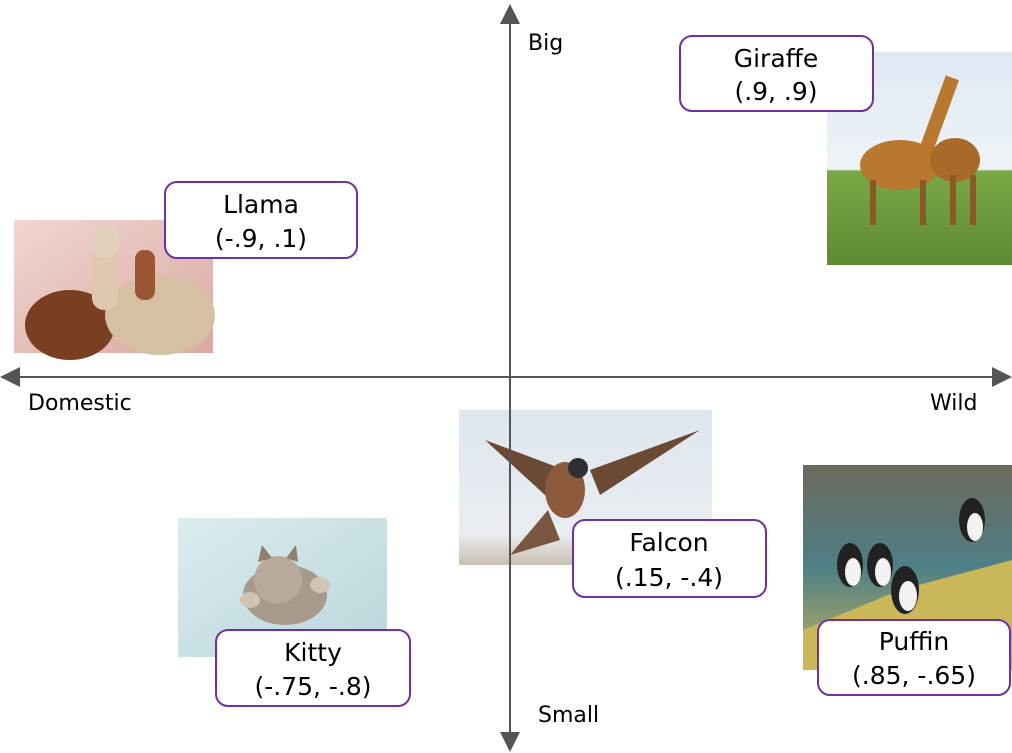  What do you see at coordinates (261, 204) in the screenshot?
I see `node-label: Llama` at bounding box center [261, 204].